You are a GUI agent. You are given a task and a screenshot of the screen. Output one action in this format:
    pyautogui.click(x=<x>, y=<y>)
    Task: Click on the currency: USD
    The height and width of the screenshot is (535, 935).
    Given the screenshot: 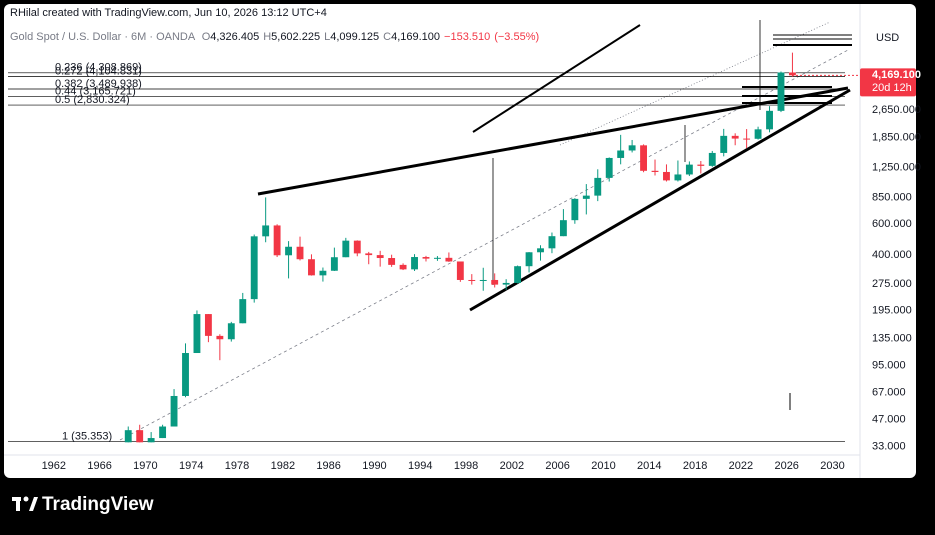 What is the action you would take?
    pyautogui.click(x=887, y=38)
    